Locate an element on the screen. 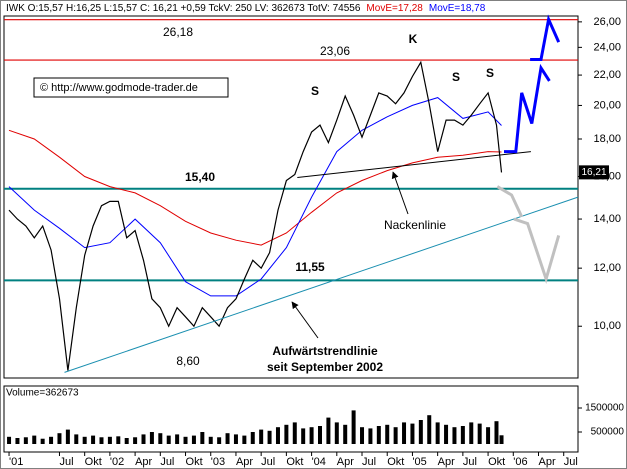 The image size is (627, 469). y-tick-label: 18,00 is located at coordinates (607, 139).